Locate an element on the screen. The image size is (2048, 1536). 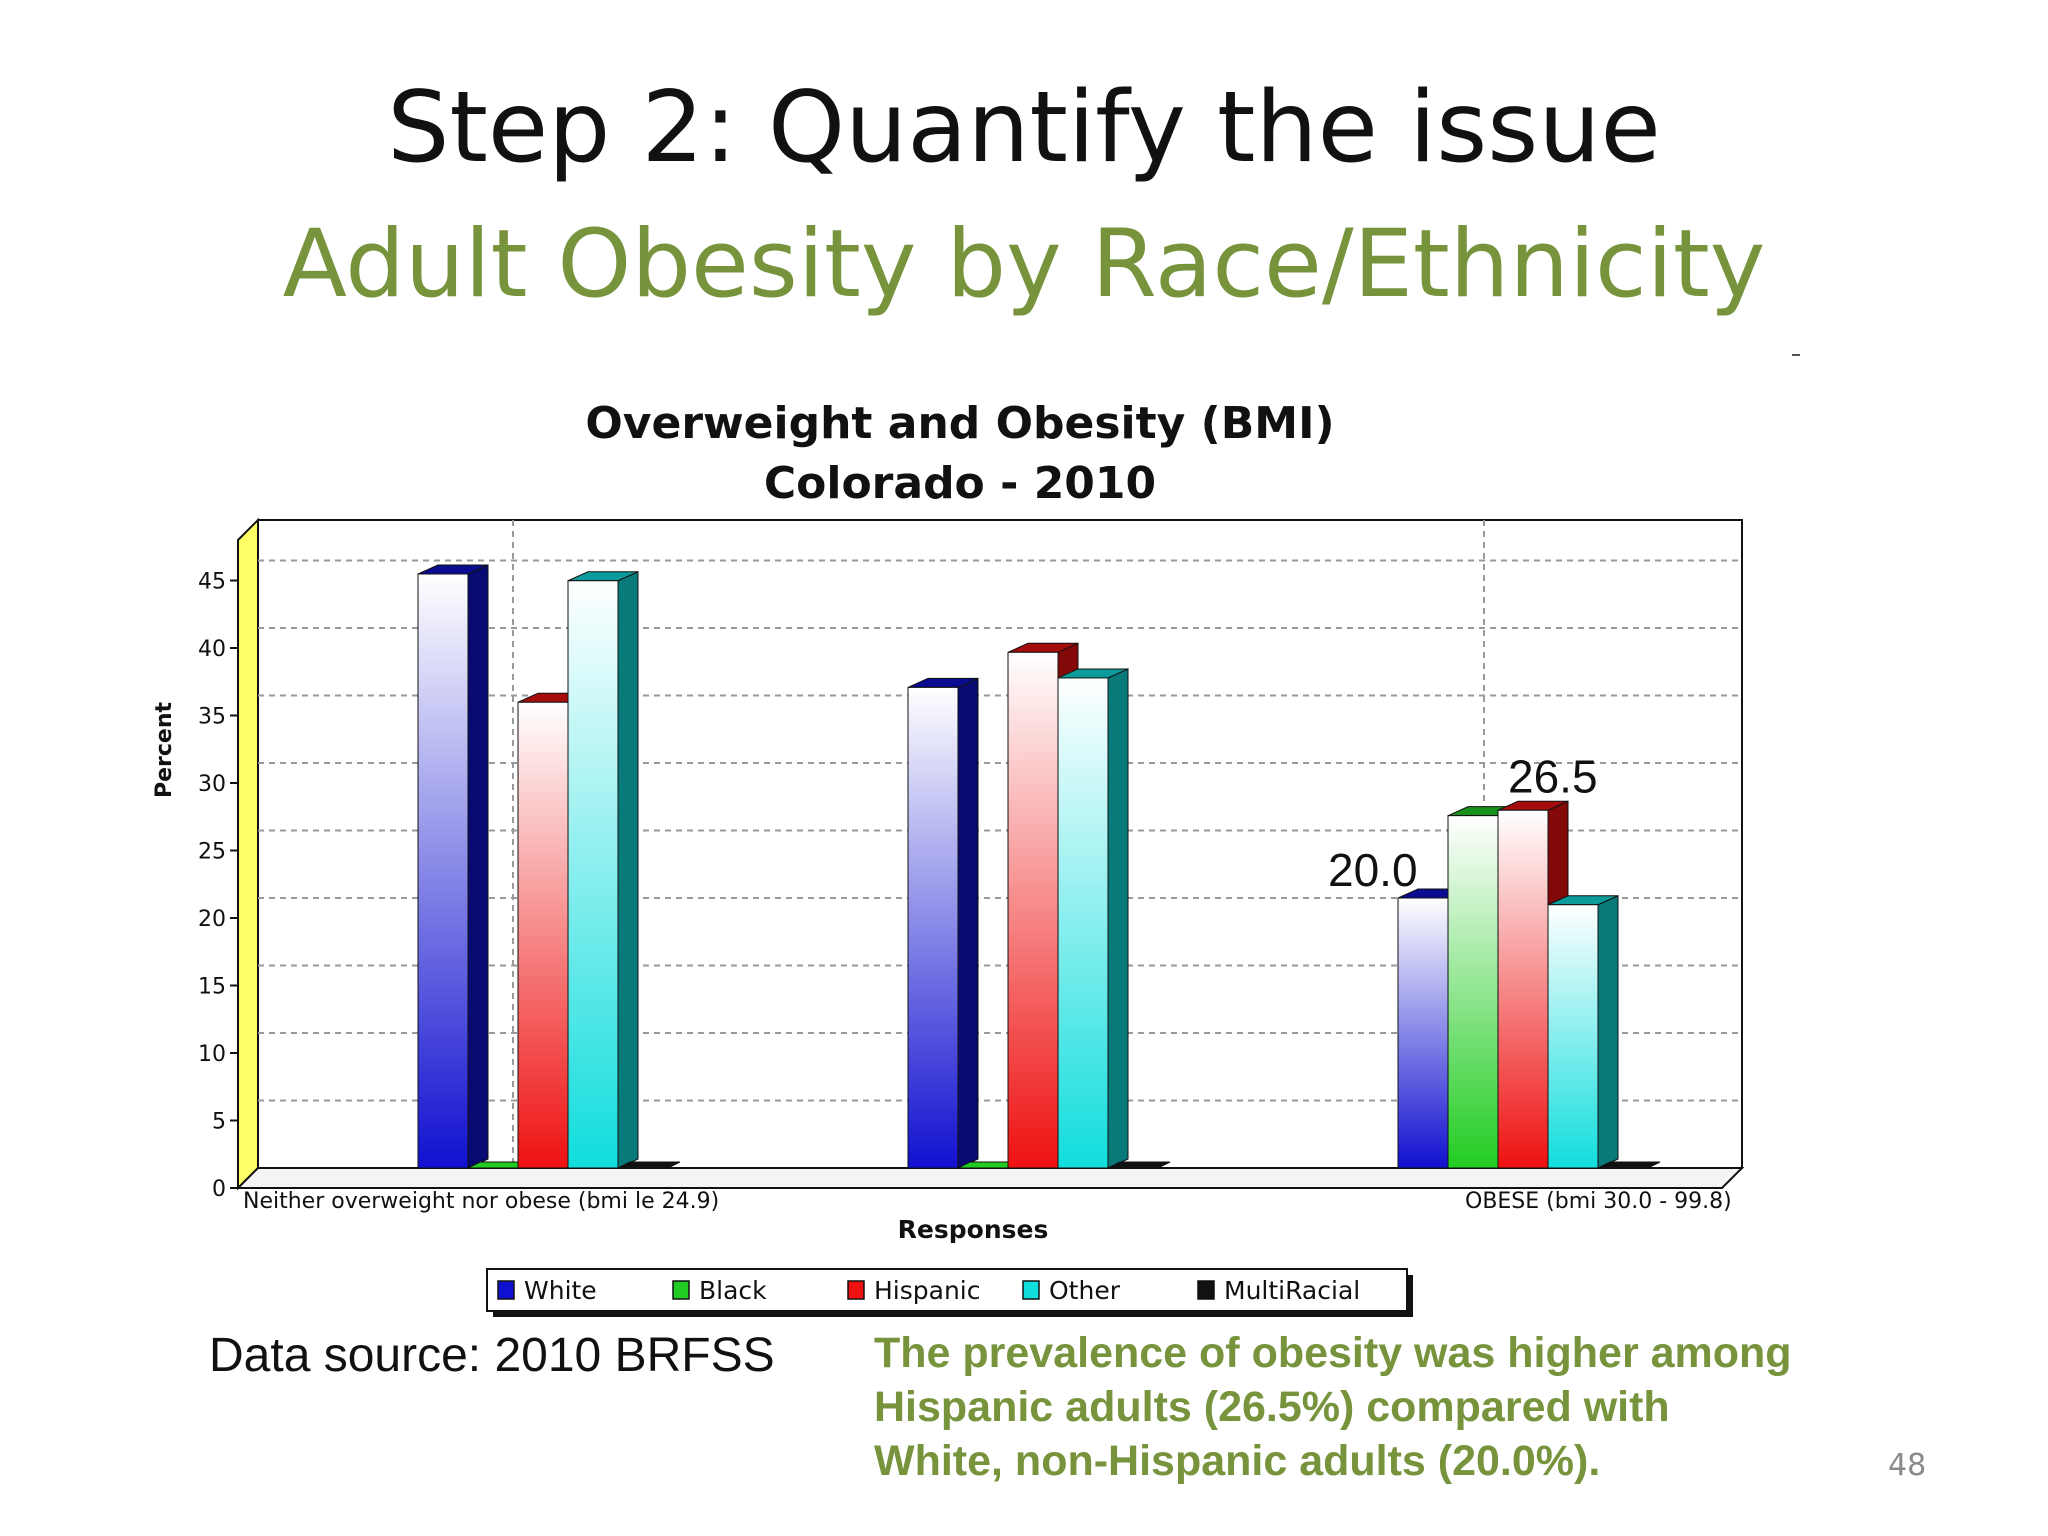
callout-line-3: White, non-Hispanic adults (20.0%). is located at coordinates (1237, 1461).